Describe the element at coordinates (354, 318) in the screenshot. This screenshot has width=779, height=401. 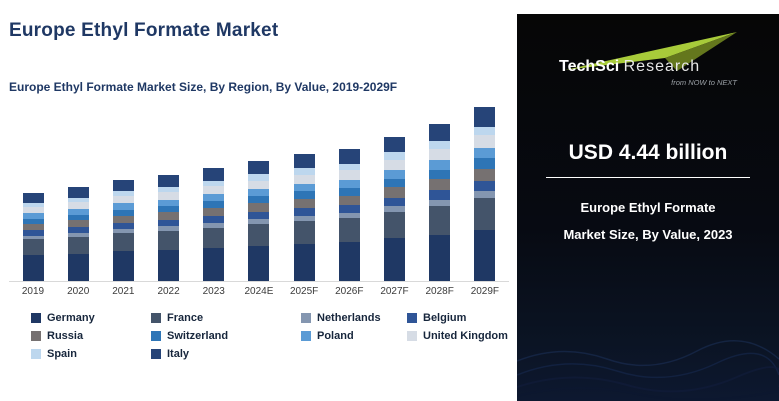
I see `legend-item-netherlands: Netherlands` at that location.